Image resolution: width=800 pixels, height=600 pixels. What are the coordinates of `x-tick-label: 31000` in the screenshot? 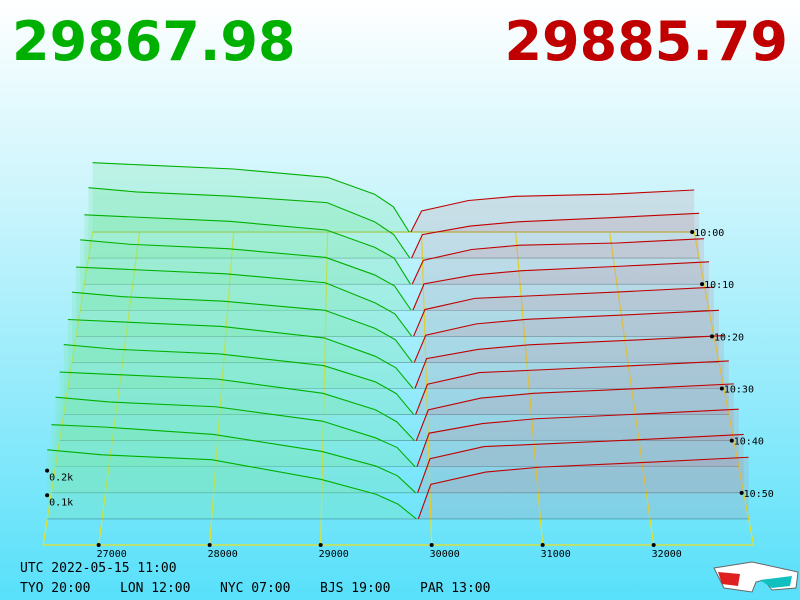 It's located at (556, 554).